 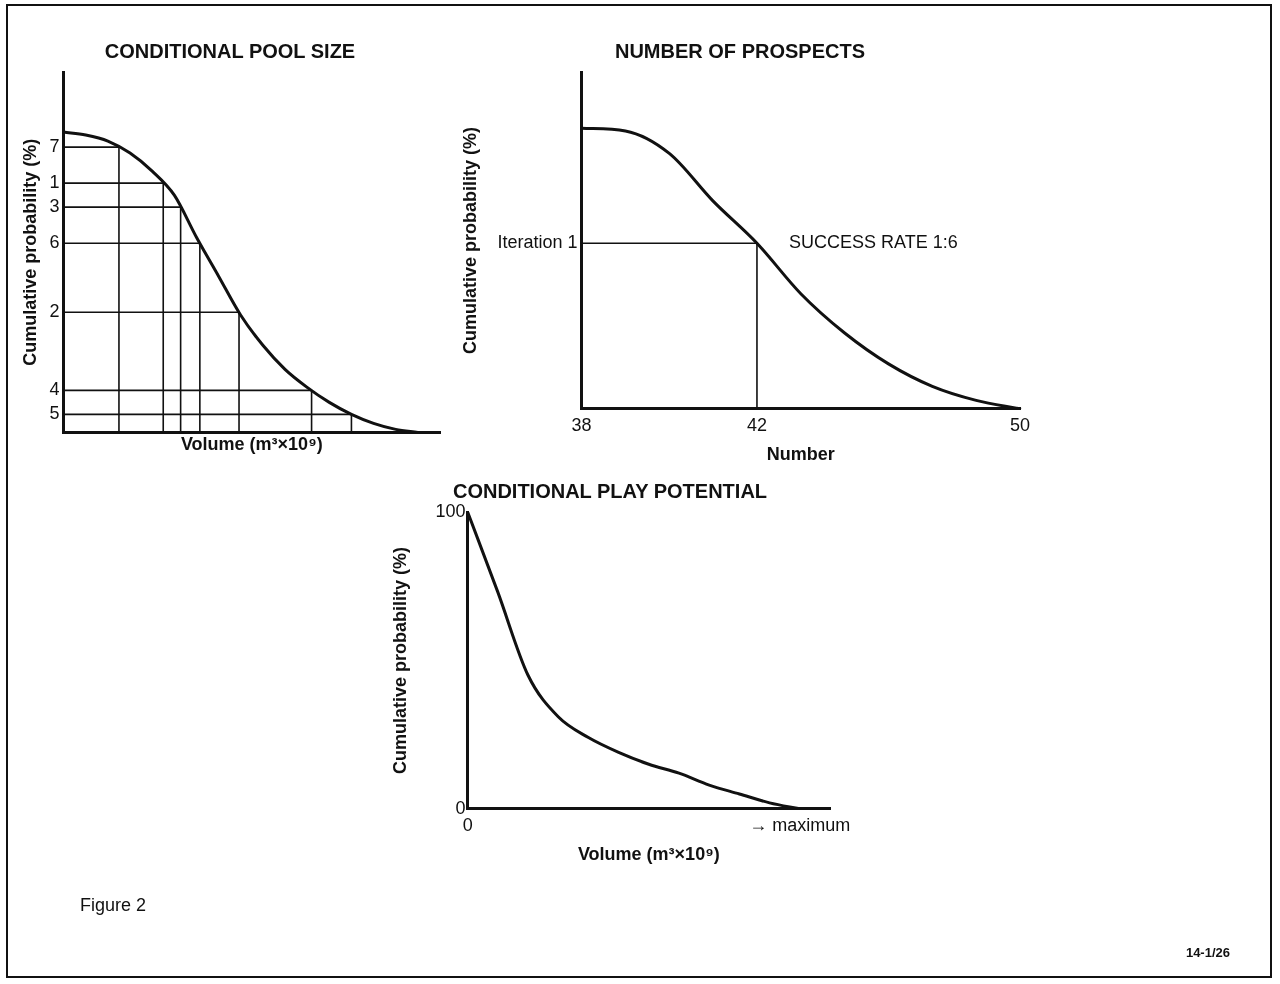 What do you see at coordinates (54, 389) in the screenshot?
I see `text: 4` at bounding box center [54, 389].